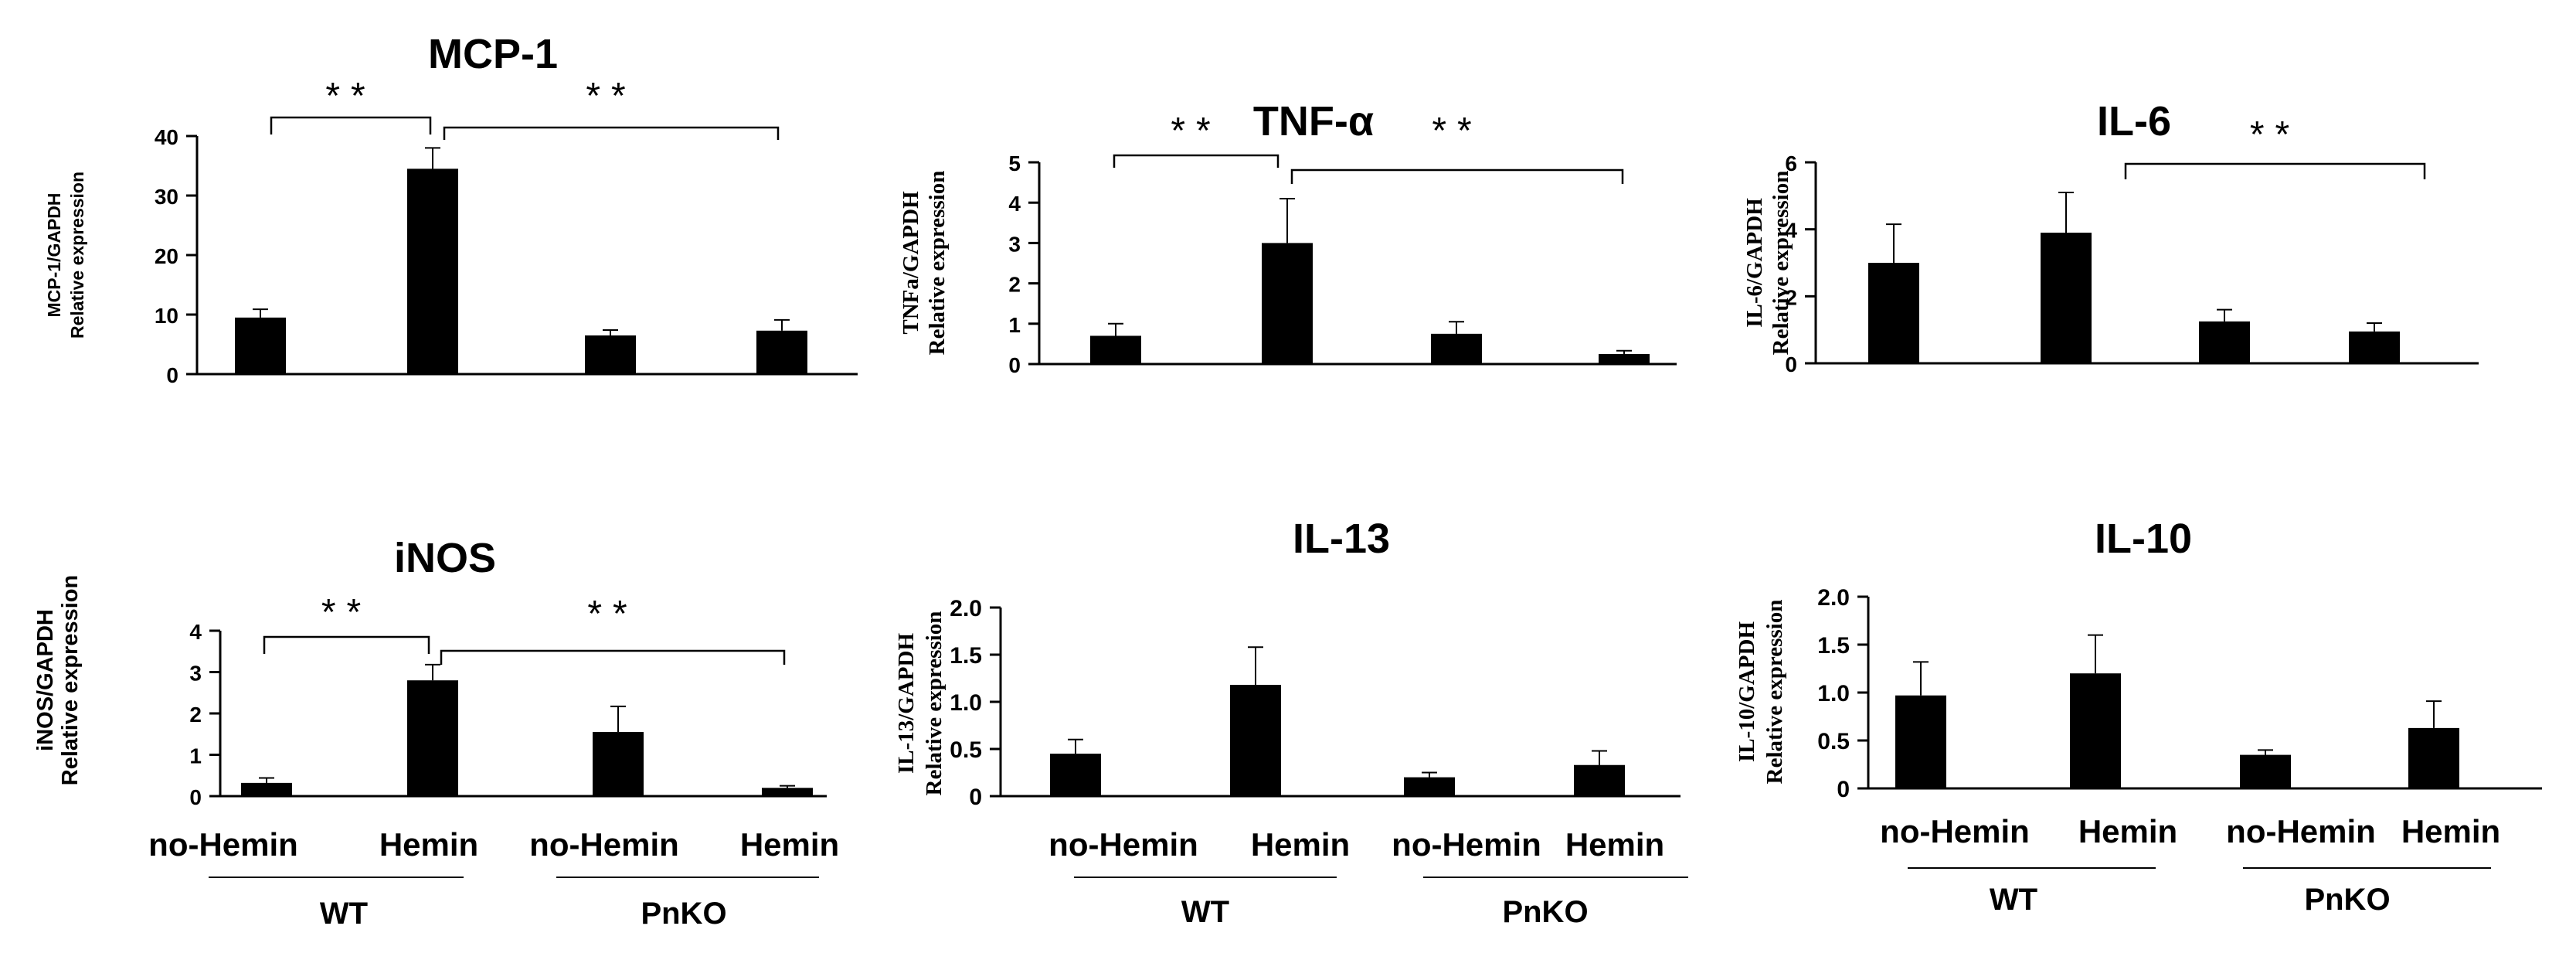 This screenshot has width=2576, height=977. Describe the element at coordinates (1341, 539) in the screenshot. I see `panel-title: IL-13` at that location.